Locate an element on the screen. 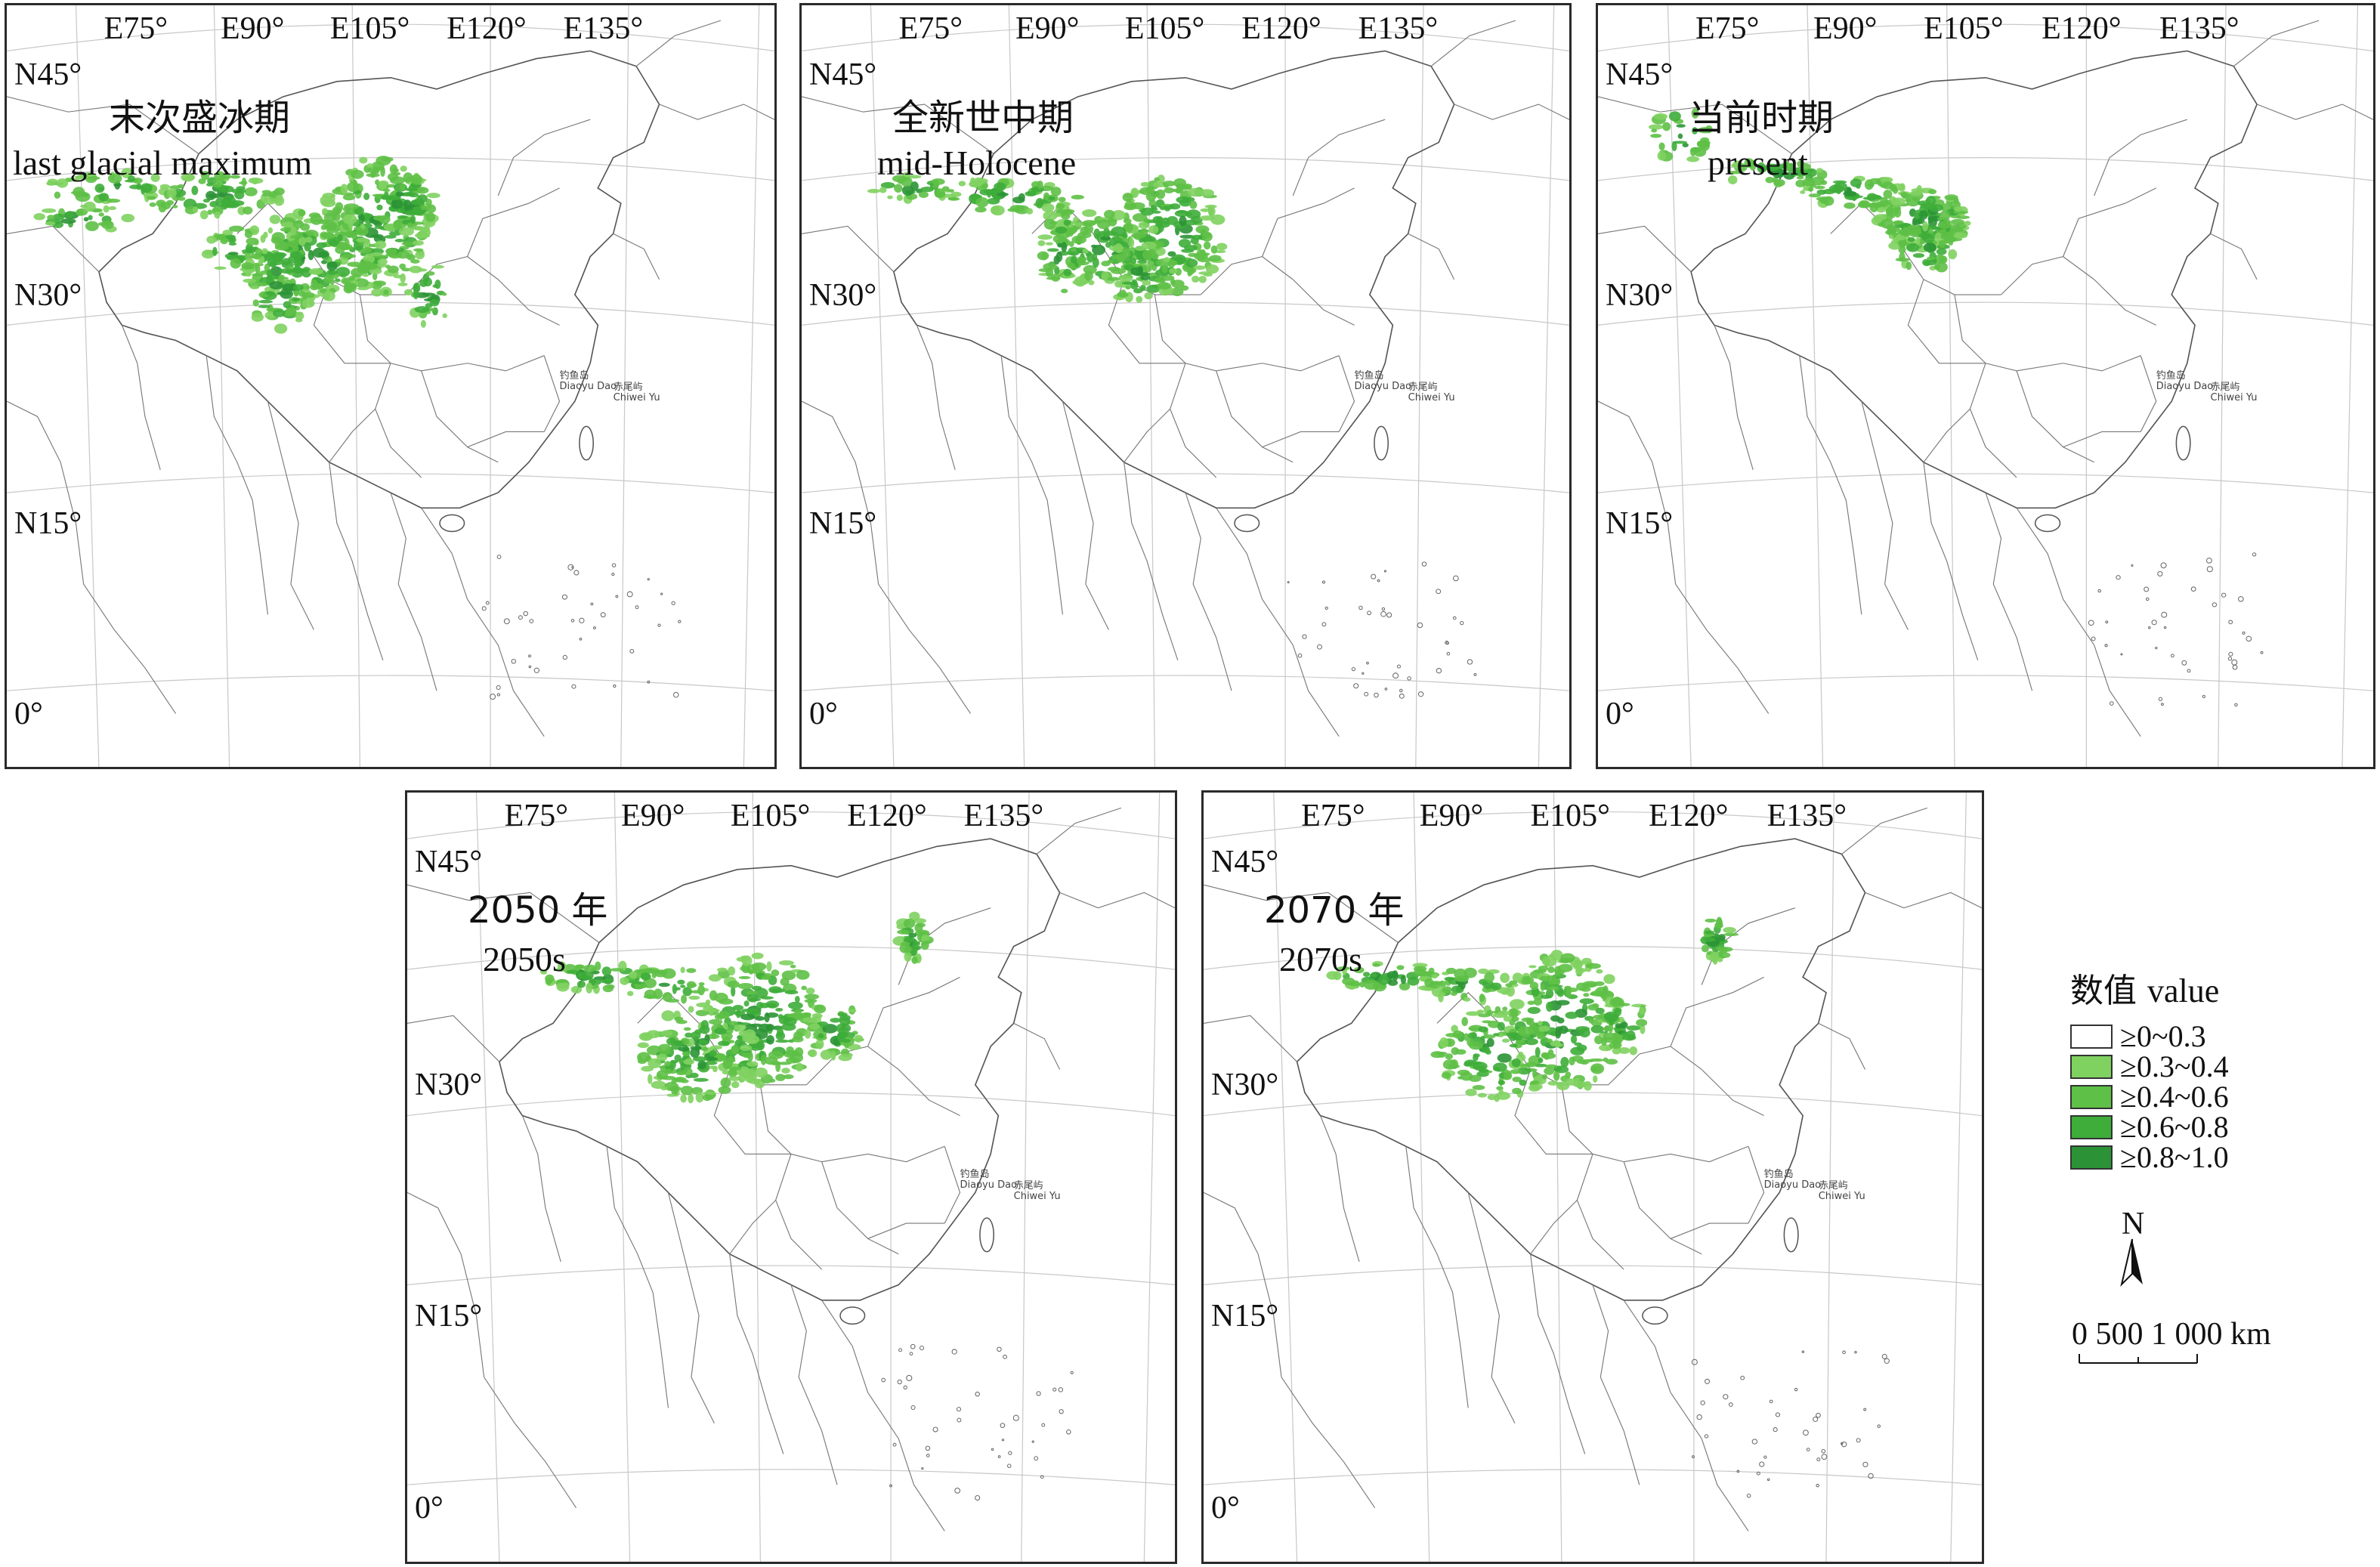 The height and width of the screenshot is (1567, 2380). legend-item: ≥0.4~0.6 is located at coordinates (2213, 1097).